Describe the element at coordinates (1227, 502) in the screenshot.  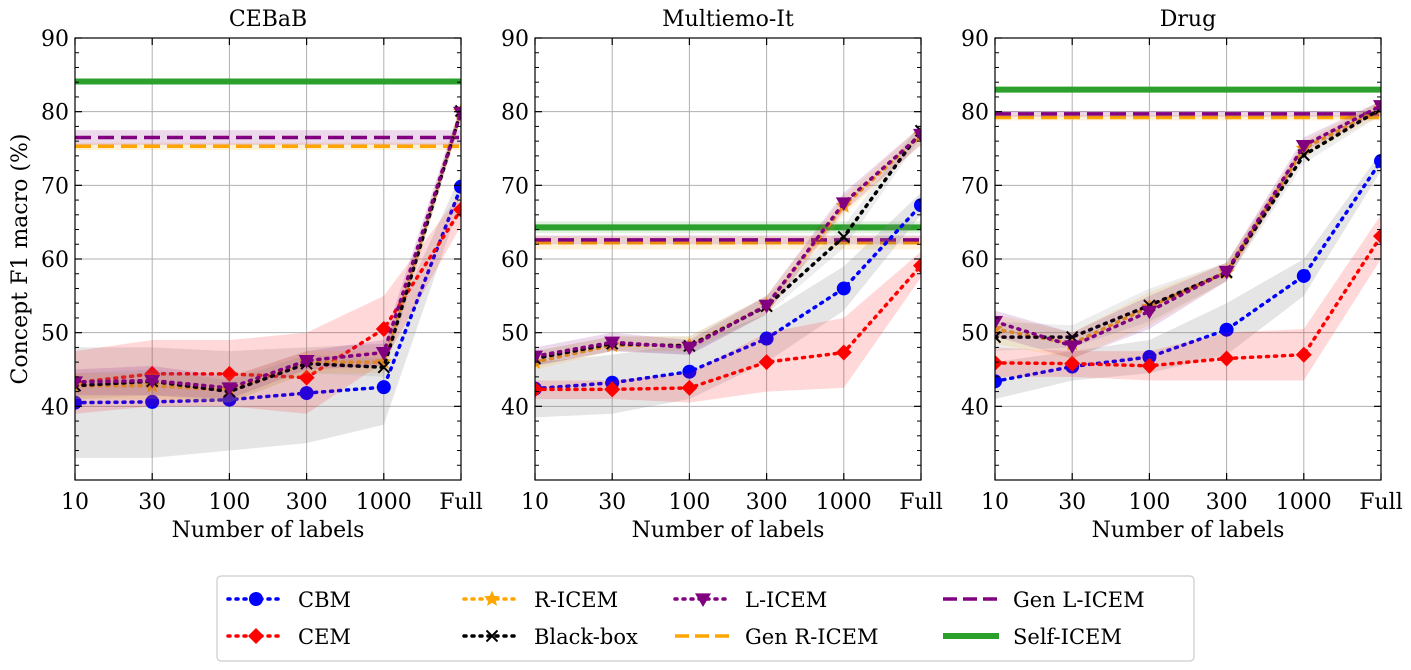
I see `x-tick-label: 300` at that location.